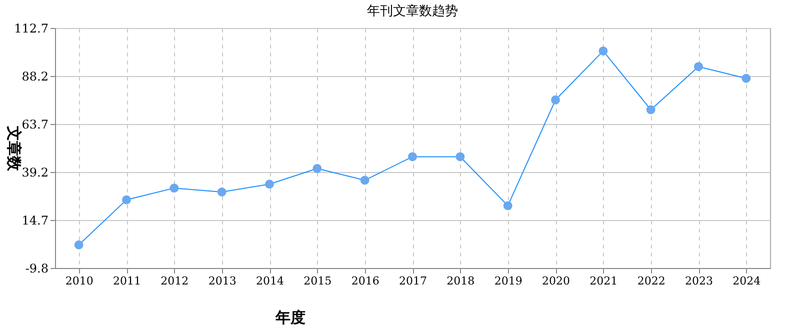  Describe the element at coordinates (508, 281) in the screenshot. I see `x-tick-label: 2019` at that location.